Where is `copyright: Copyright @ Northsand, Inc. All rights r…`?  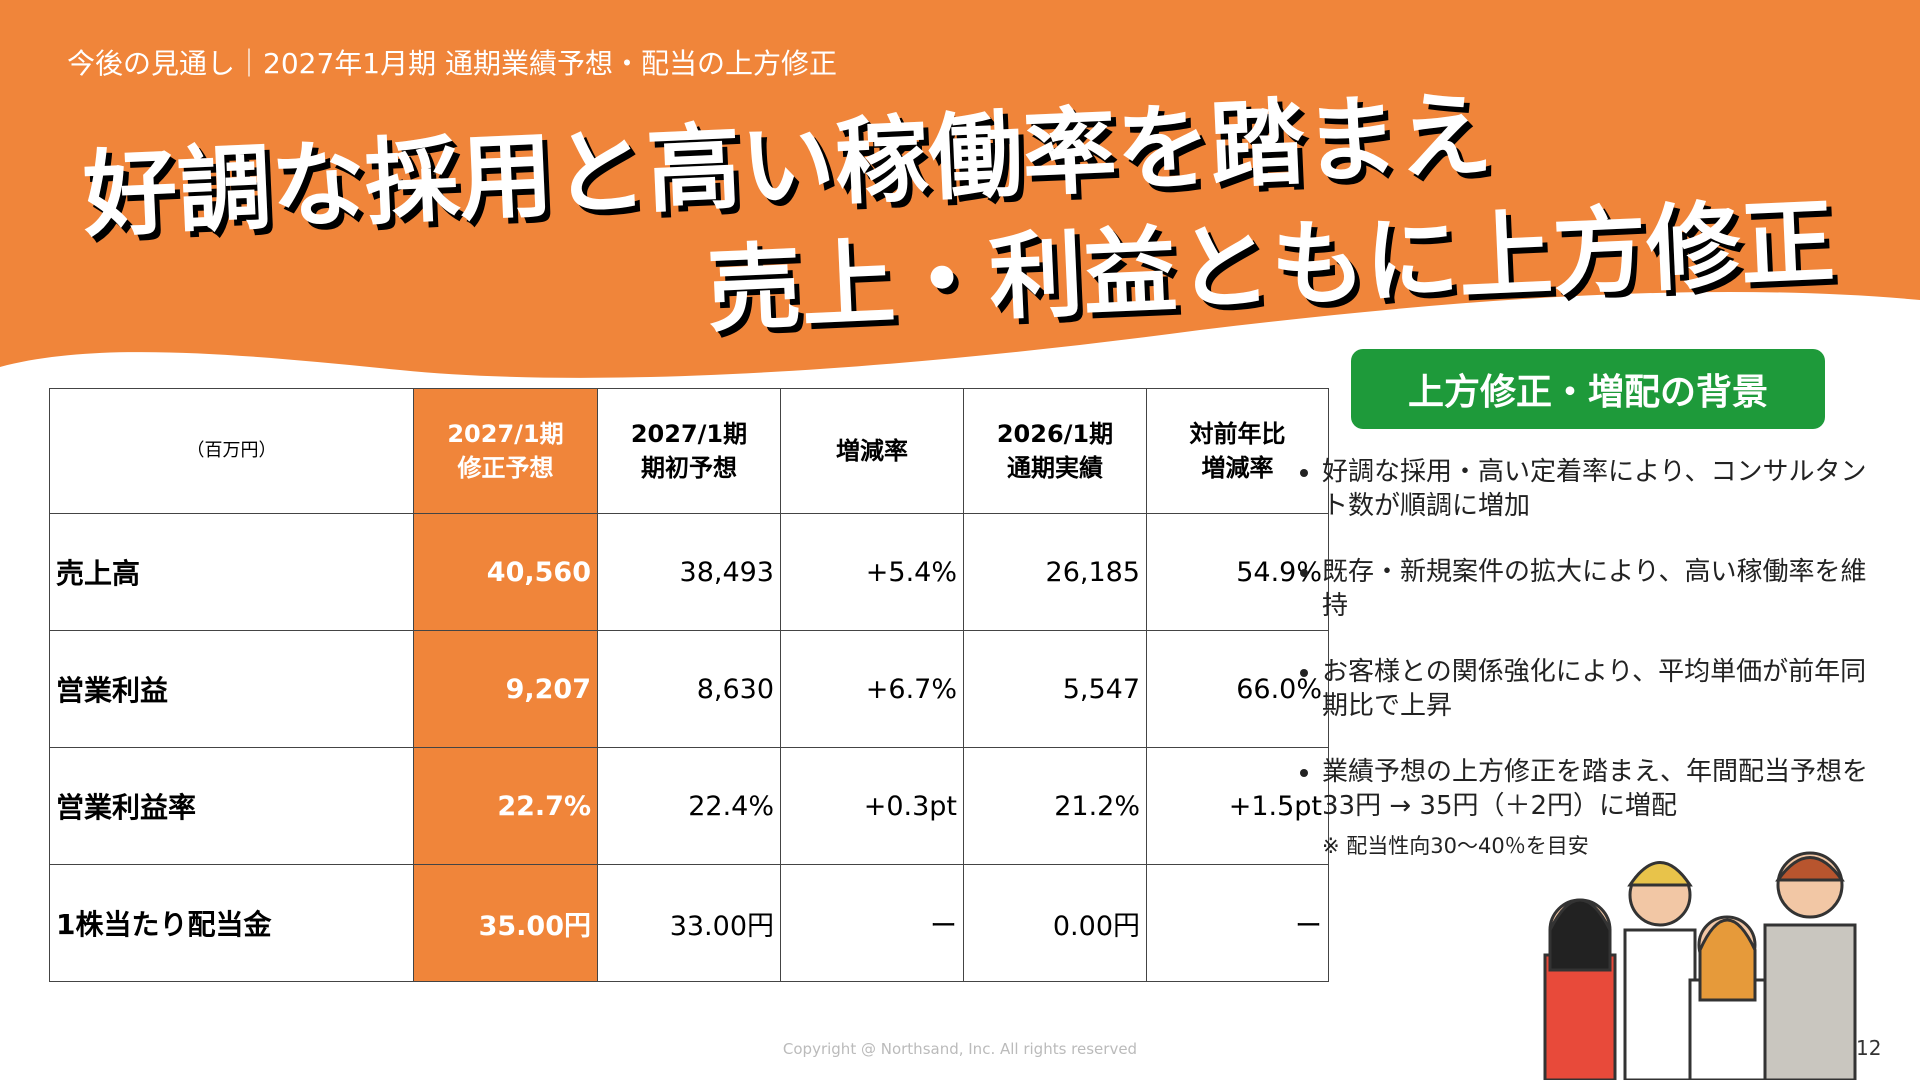
copyright: Copyright @ Northsand, Inc. All rights r… is located at coordinates (960, 1049).